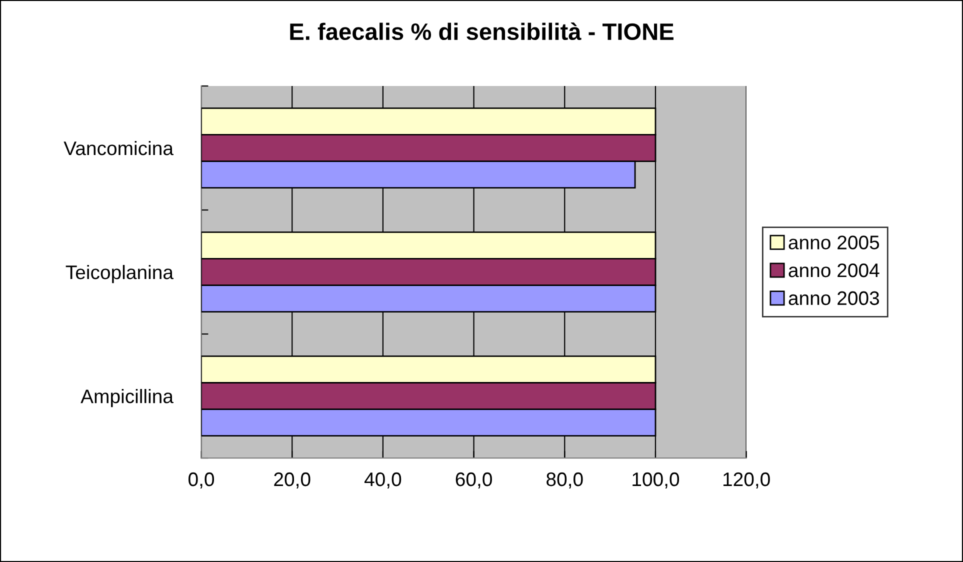  Describe the element at coordinates (292, 480) in the screenshot. I see `x-tick-label: 20,0` at that location.